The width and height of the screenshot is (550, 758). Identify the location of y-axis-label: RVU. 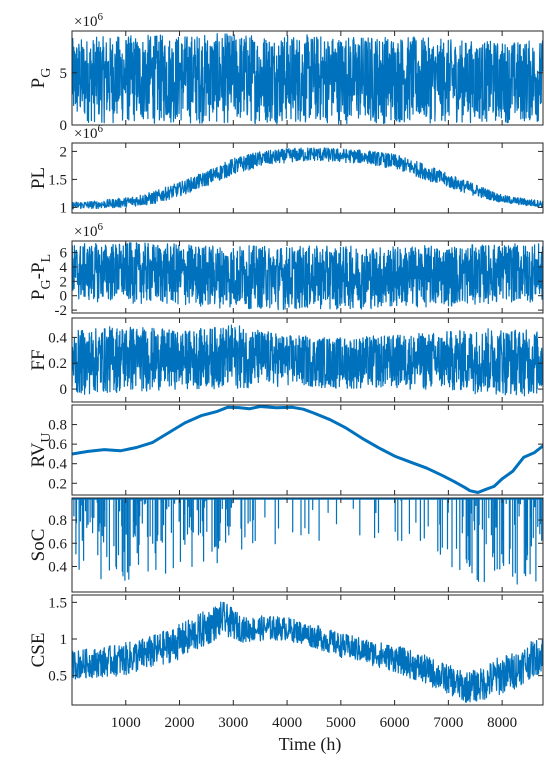
(41, 450).